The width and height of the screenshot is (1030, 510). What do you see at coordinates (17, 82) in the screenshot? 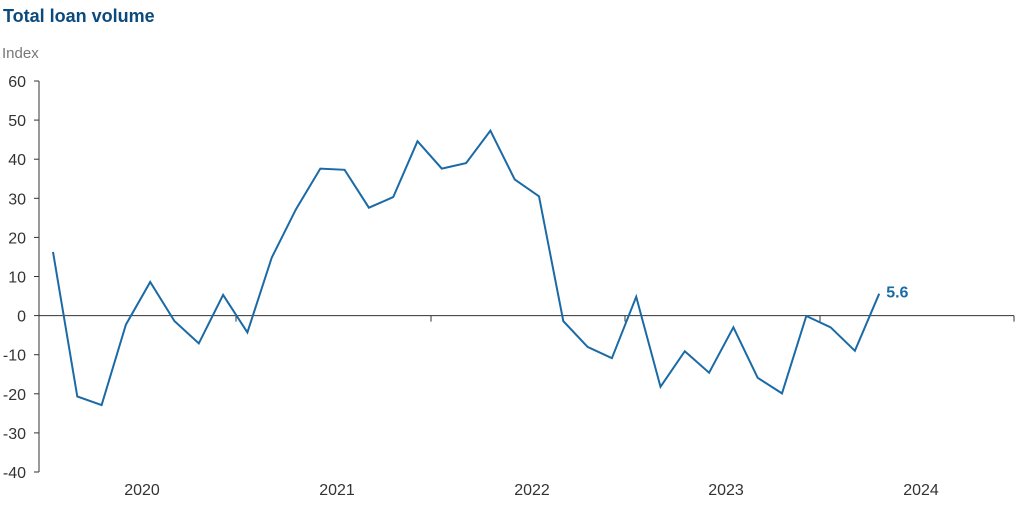
I see `y-tick-label: 60` at bounding box center [17, 82].